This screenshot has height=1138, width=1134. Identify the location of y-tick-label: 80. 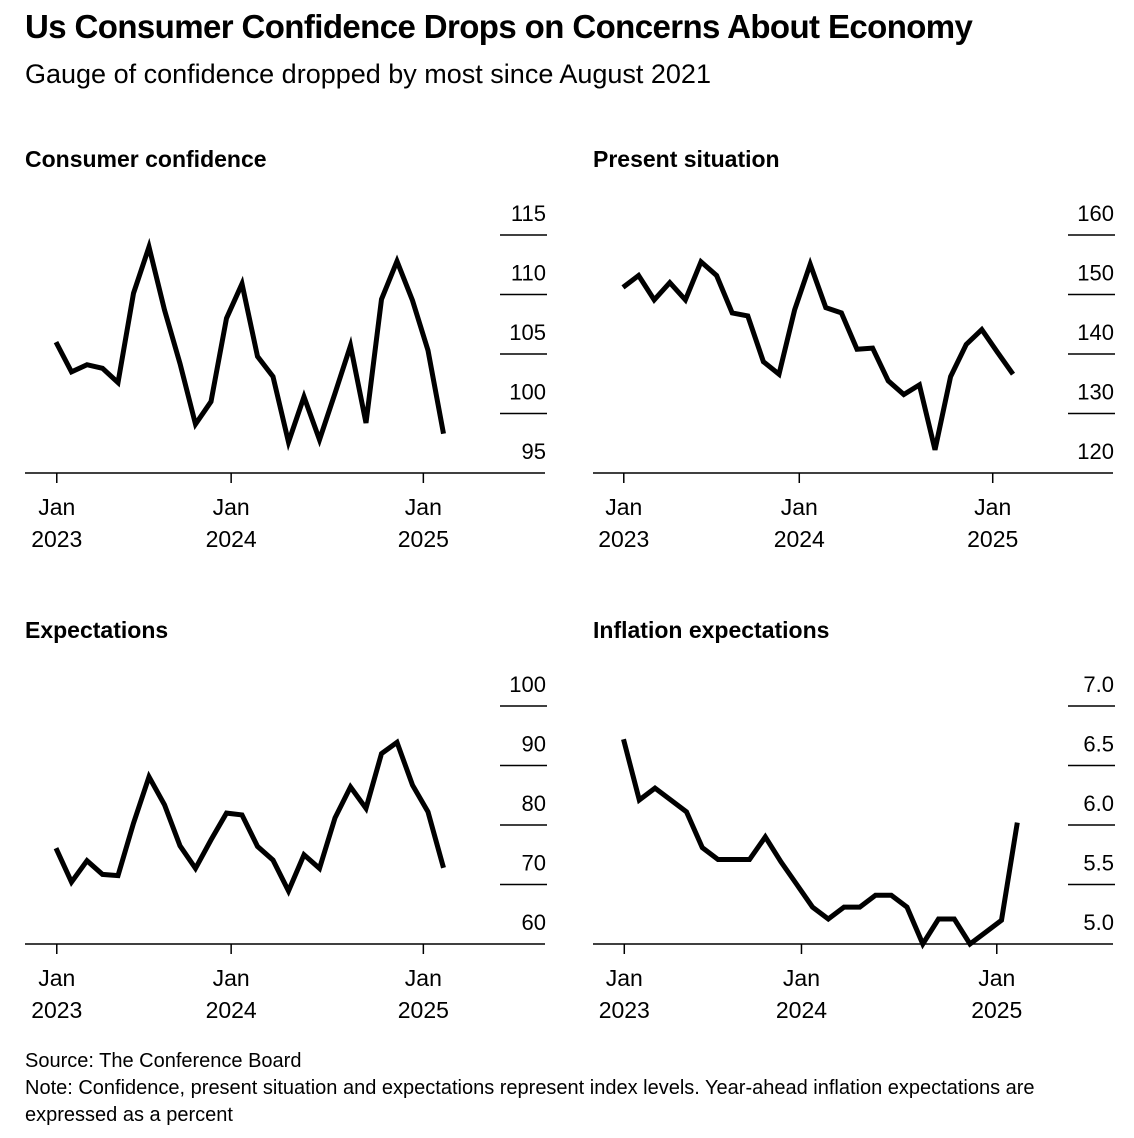
(534, 803).